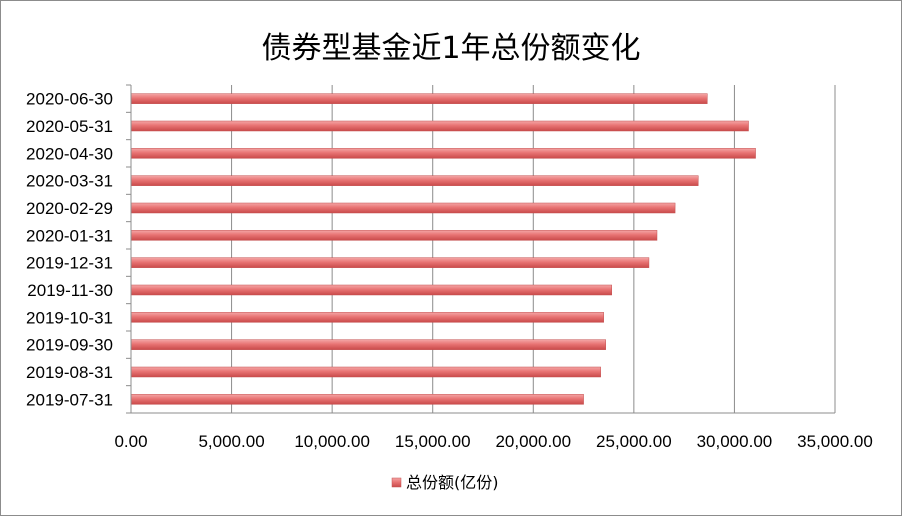 The width and height of the screenshot is (902, 516). Describe the element at coordinates (332, 441) in the screenshot. I see `x-tick-label: 10,000.00` at that location.